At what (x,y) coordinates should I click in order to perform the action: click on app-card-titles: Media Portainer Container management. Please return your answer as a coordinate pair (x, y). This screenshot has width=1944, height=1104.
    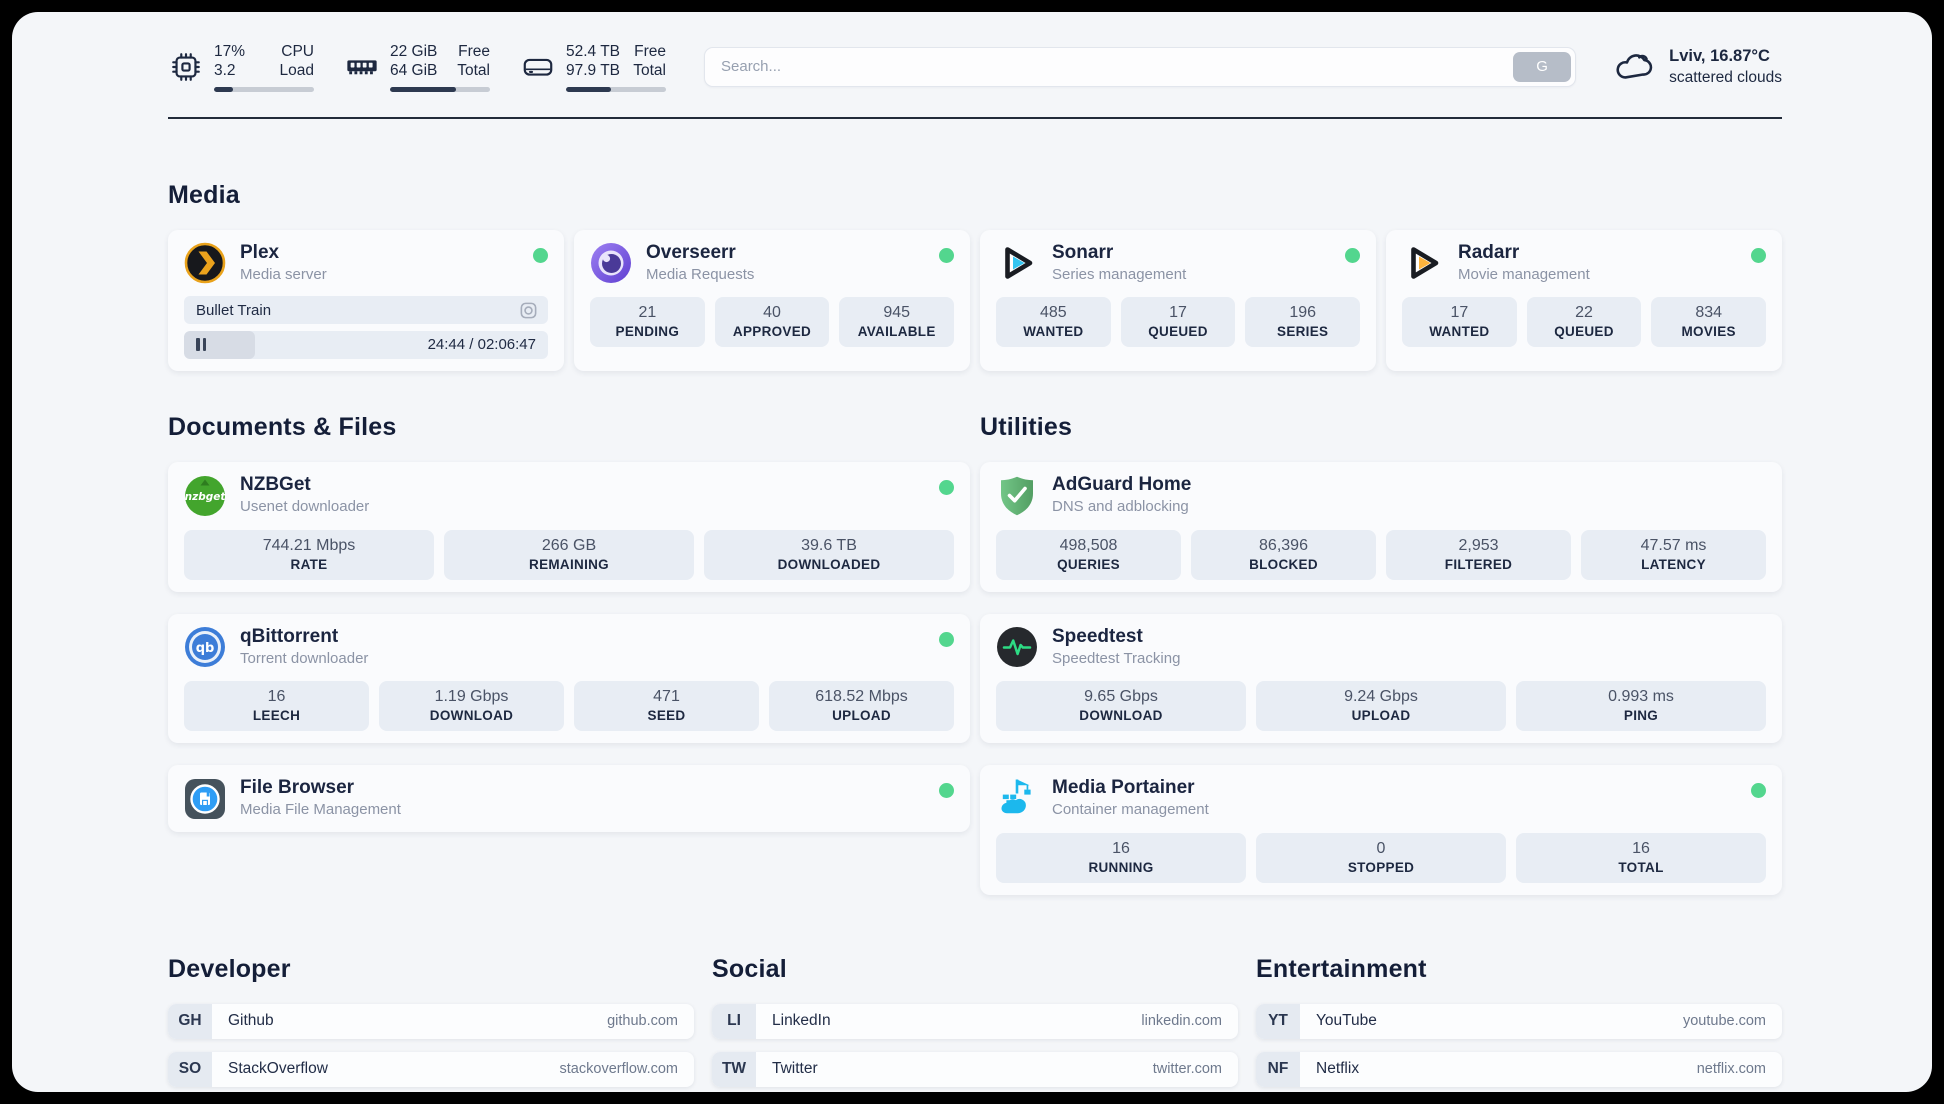
    Looking at the image, I should click on (1130, 798).